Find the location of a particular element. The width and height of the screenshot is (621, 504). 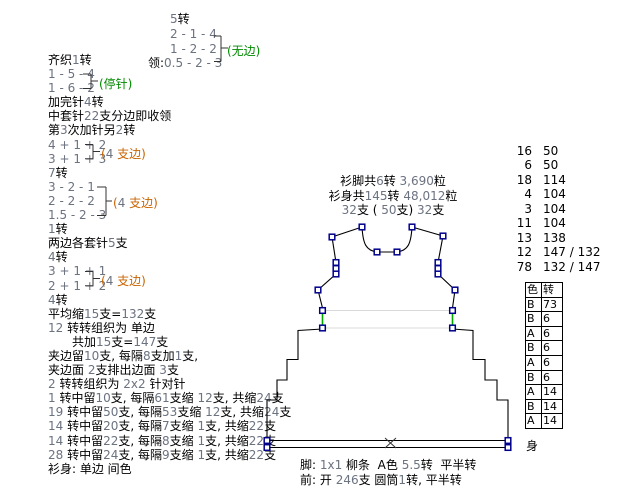

stitches-value: 104 is located at coordinates (554, 194).